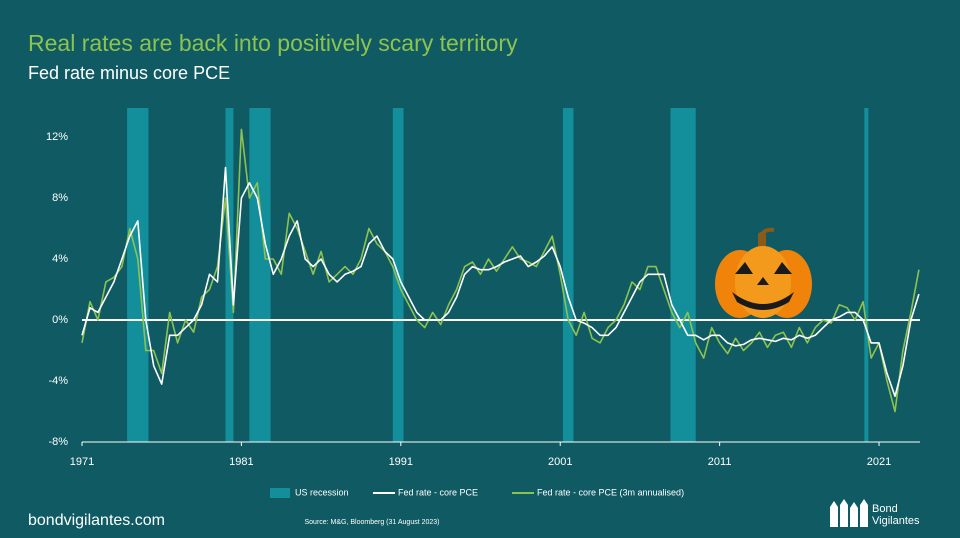 The image size is (960, 538). What do you see at coordinates (371, 522) in the screenshot?
I see `source: Source: M&G, Bloomberg (31 August 2023)` at bounding box center [371, 522].